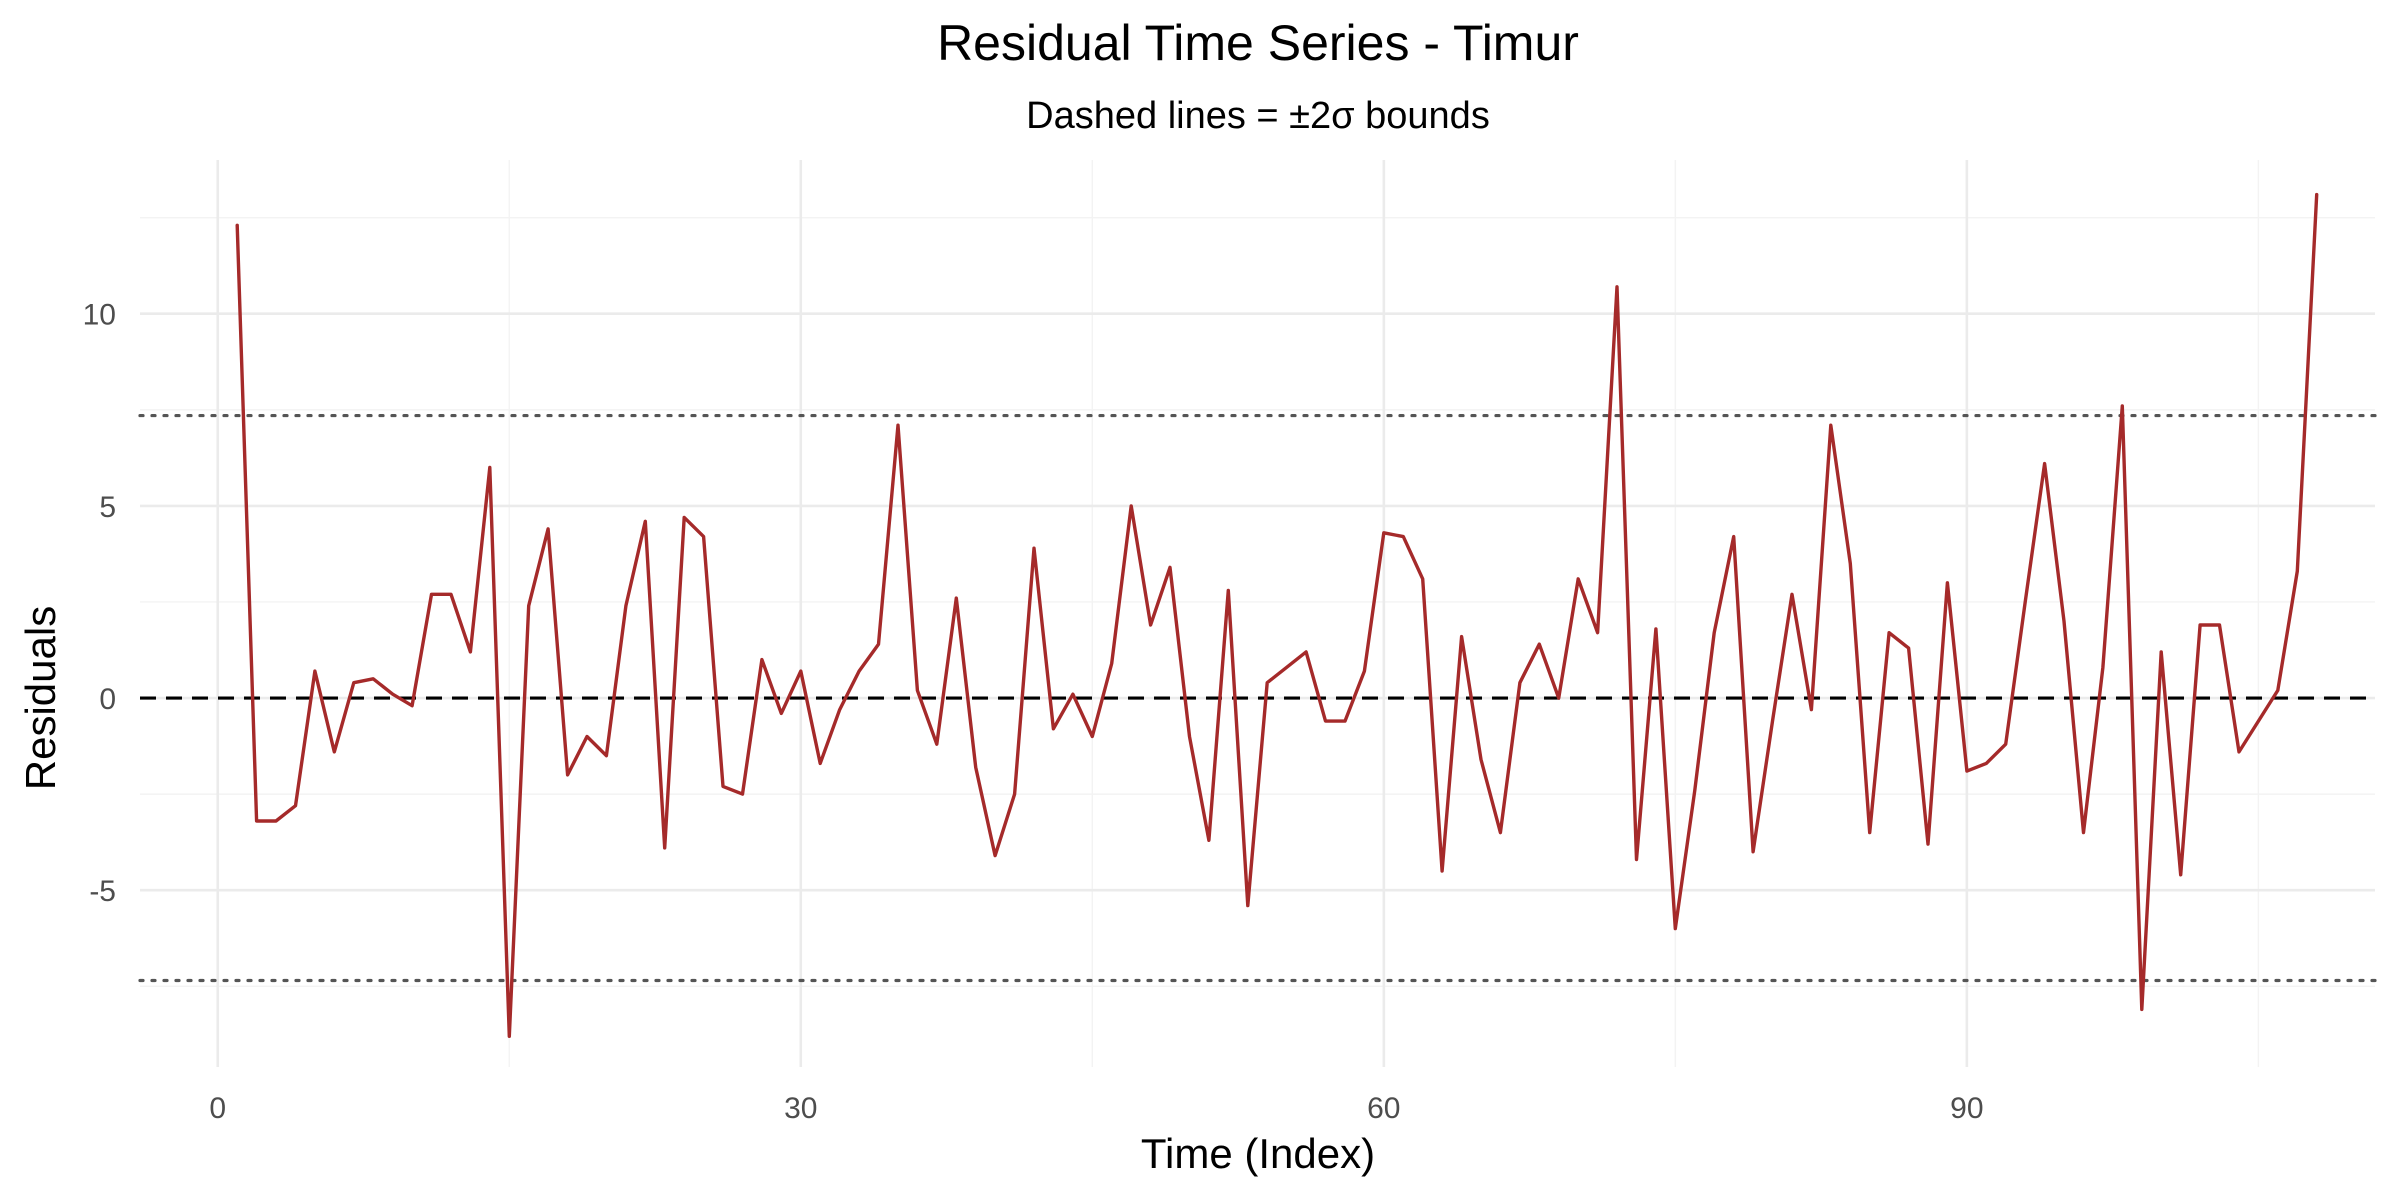 Image resolution: width=2400 pixels, height=1200 pixels. What do you see at coordinates (1258, 43) in the screenshot?
I see `chart-title: Residual Time Series - Timur` at bounding box center [1258, 43].